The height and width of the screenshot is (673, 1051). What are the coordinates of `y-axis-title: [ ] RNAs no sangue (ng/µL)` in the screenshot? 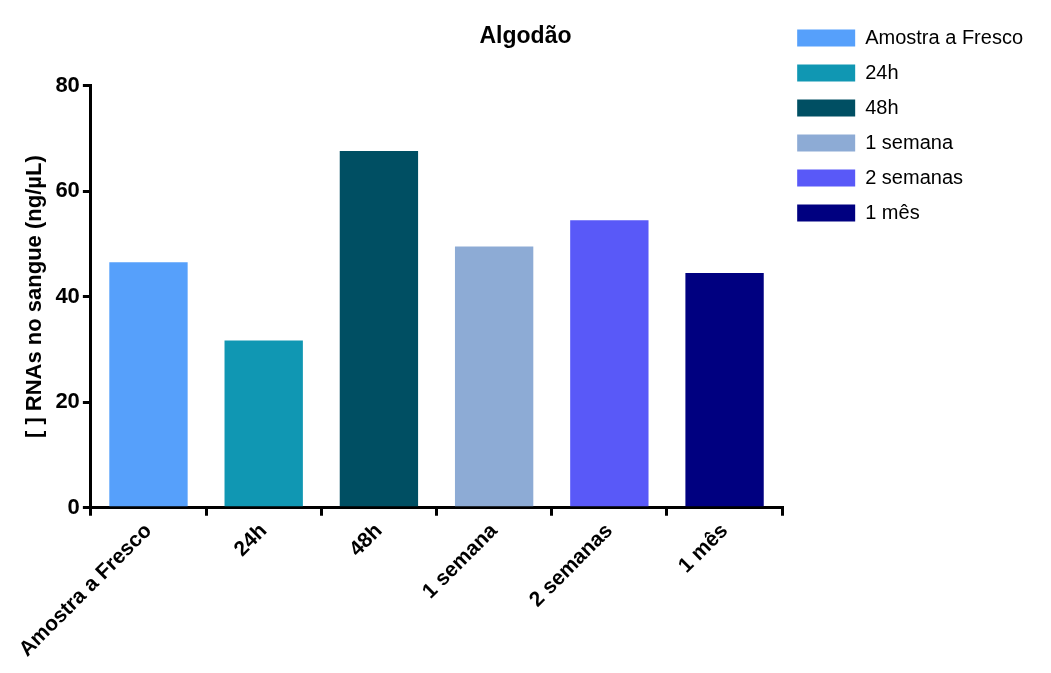 It's located at (34, 297).